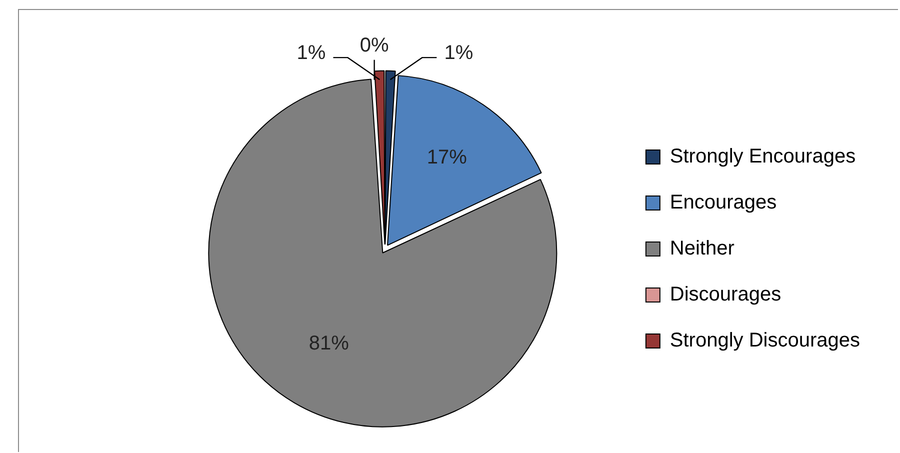 This screenshot has width=900, height=453. What do you see at coordinates (723, 203) in the screenshot?
I see `legend-label: Encourages` at bounding box center [723, 203].